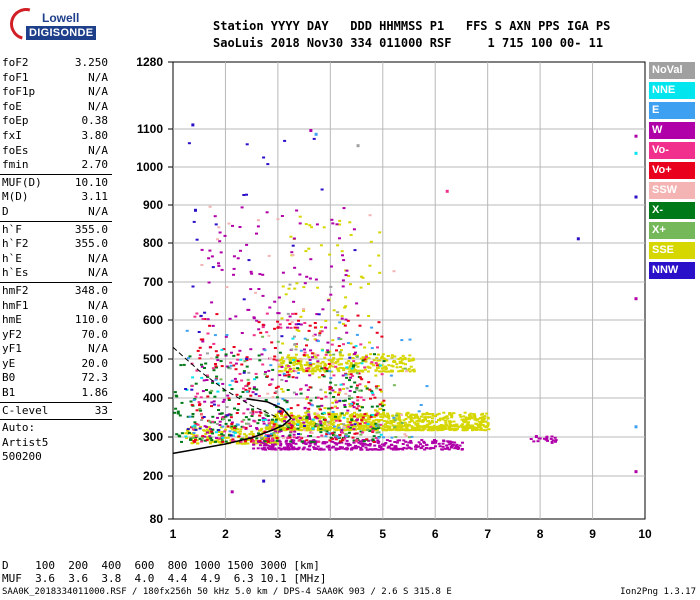  What do you see at coordinates (278, 534) in the screenshot?
I see `x-tick-label: 3` at bounding box center [278, 534].